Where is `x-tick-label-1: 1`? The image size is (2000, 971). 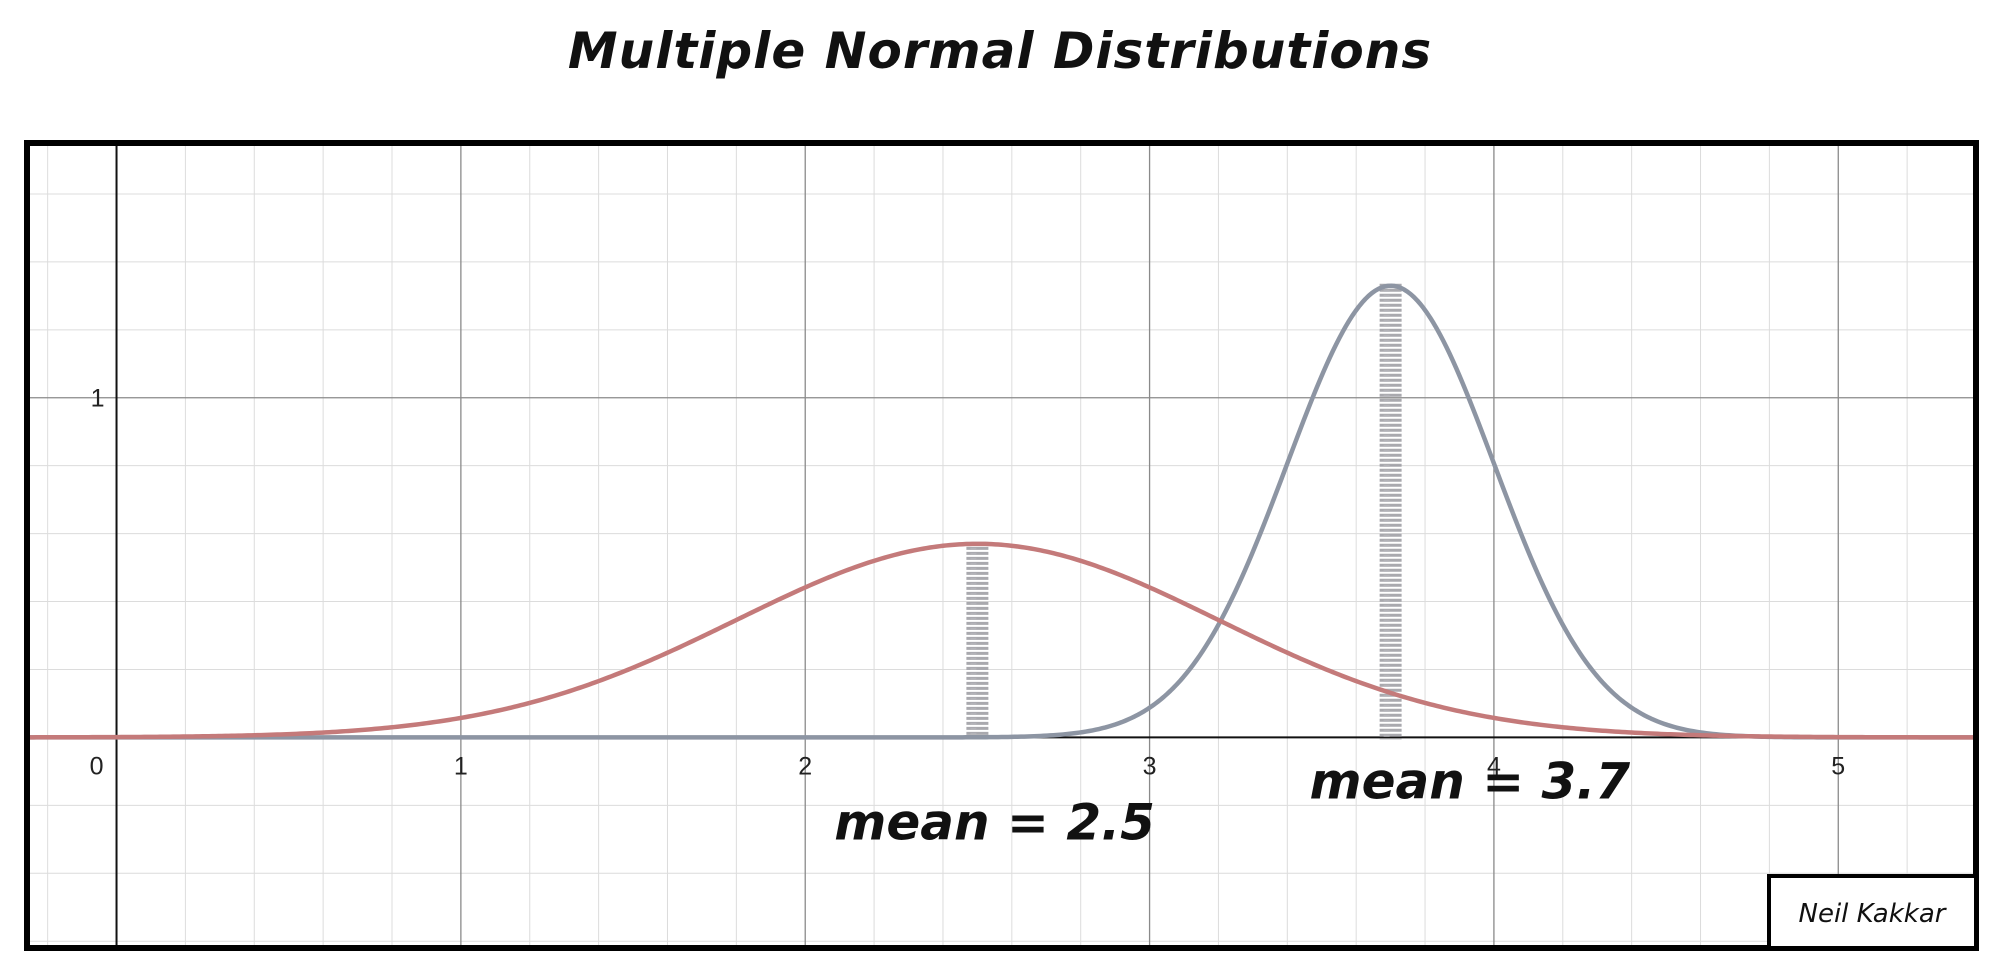 x-tick-label-1: 1 is located at coordinates (461, 766).